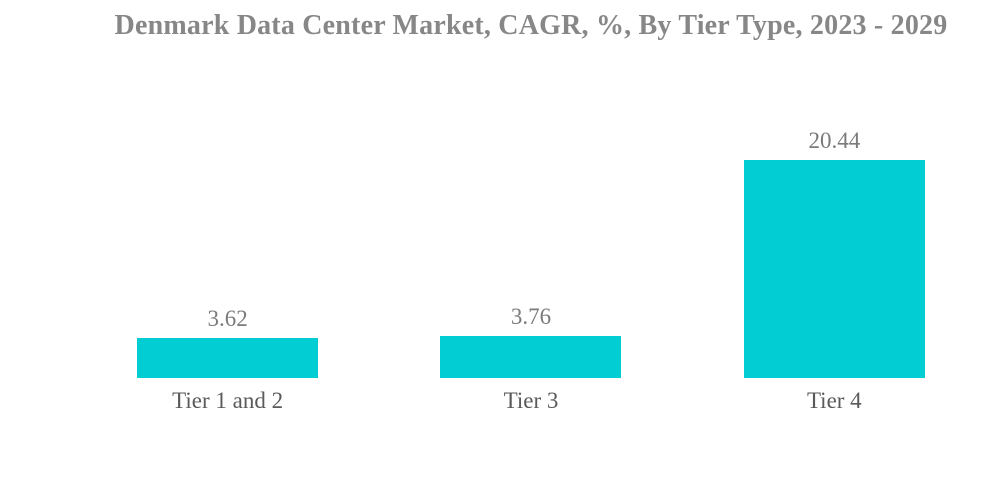 Image resolution: width=1000 pixels, height=483 pixels. I want to click on category-label: Tier 3, so click(531, 400).